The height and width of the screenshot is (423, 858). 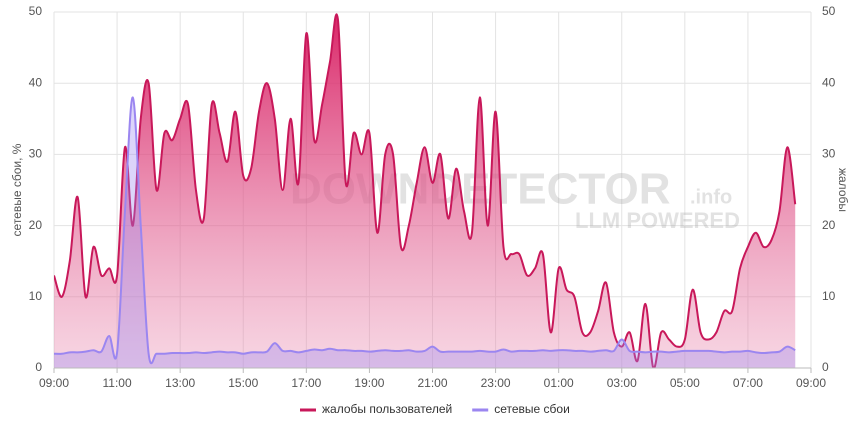 I want to click on y-tick-label: 50, so click(x=36, y=11).